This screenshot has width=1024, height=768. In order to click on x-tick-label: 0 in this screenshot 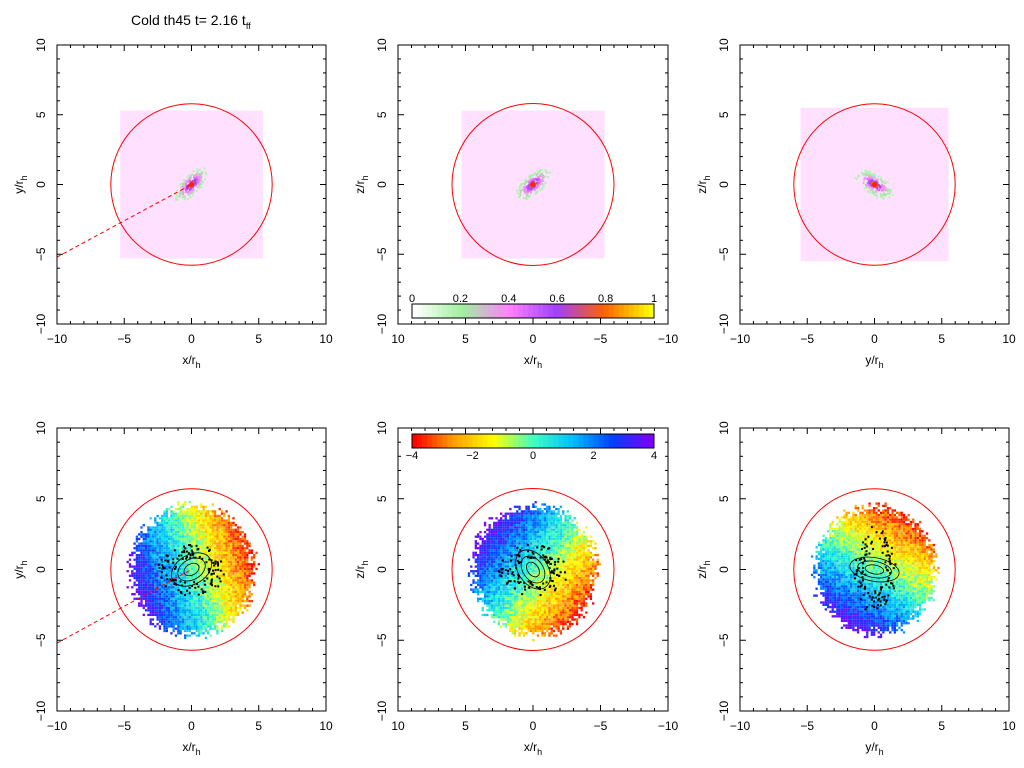, I will do `click(191, 339)`.